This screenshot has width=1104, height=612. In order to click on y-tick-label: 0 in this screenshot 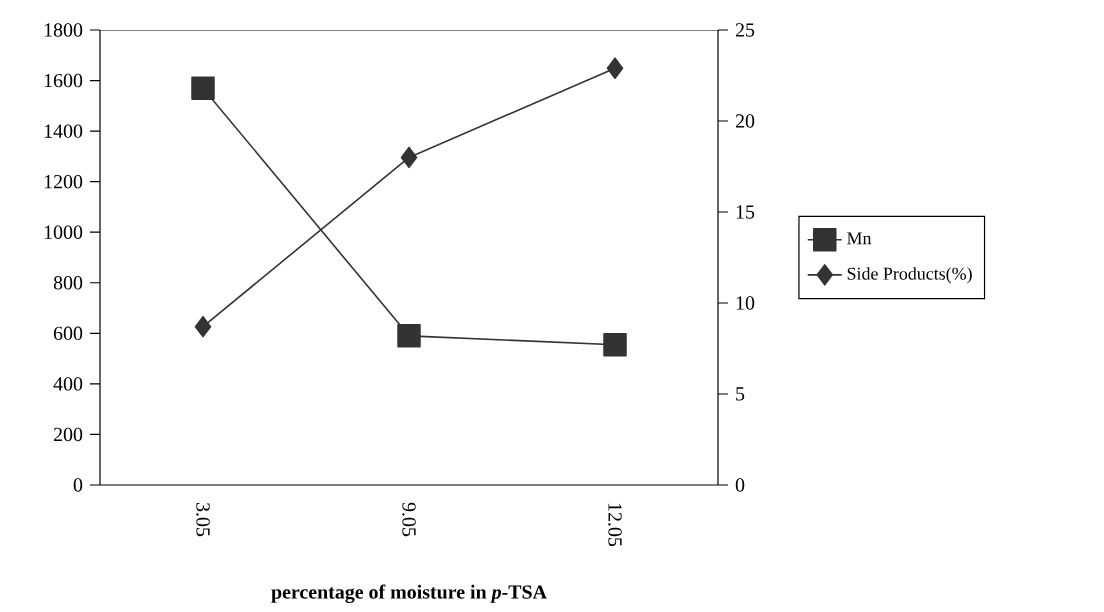, I will do `click(78, 485)`.